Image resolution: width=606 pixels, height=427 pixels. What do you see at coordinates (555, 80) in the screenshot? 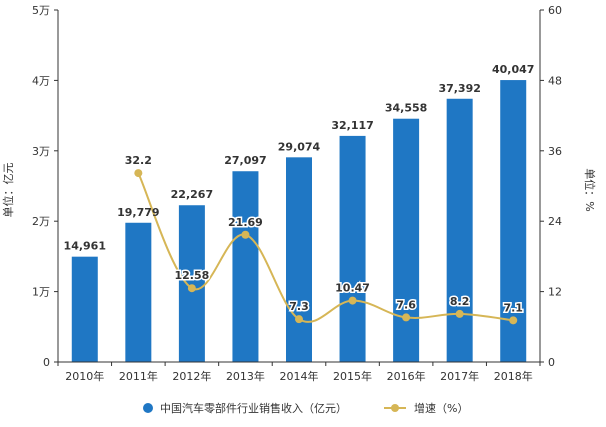
I see `y-right-tick-label-4: 48` at bounding box center [555, 80].